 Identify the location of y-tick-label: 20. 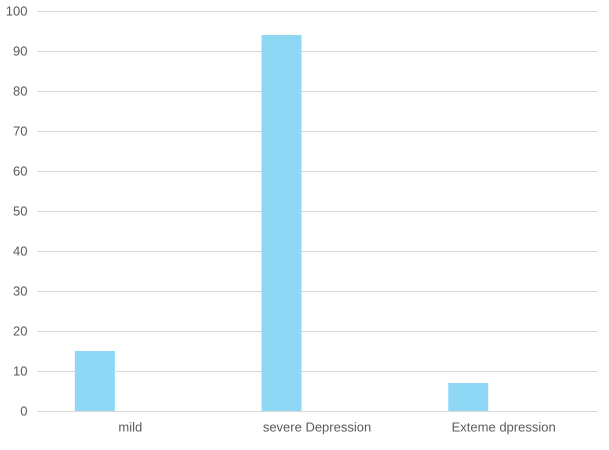
(20, 331).